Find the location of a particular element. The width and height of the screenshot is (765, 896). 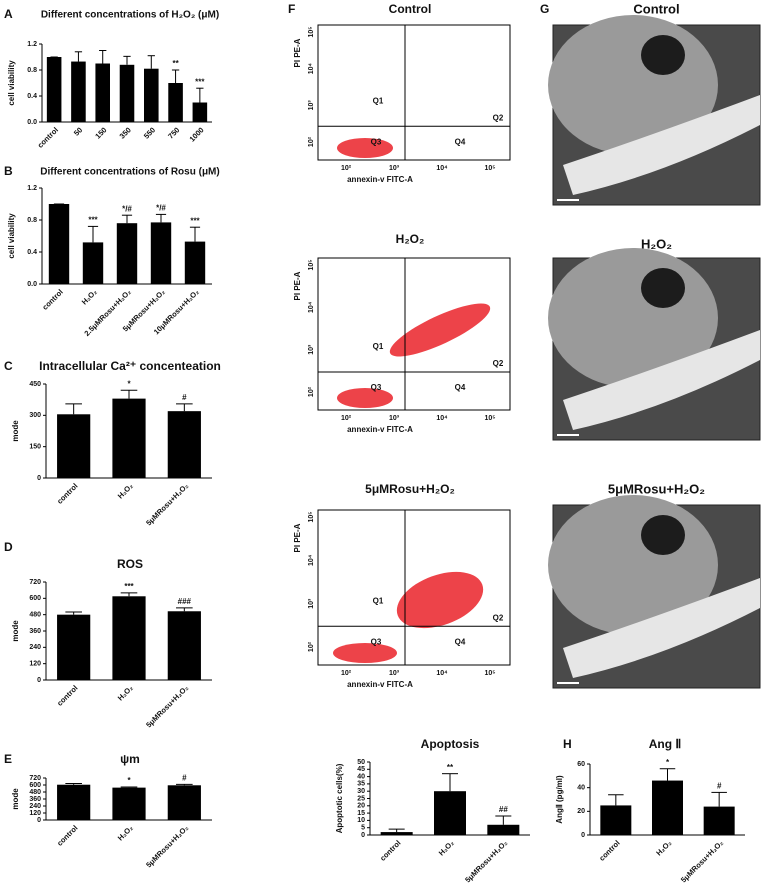

x-tick-label: 550 is located at coordinates (149, 132).